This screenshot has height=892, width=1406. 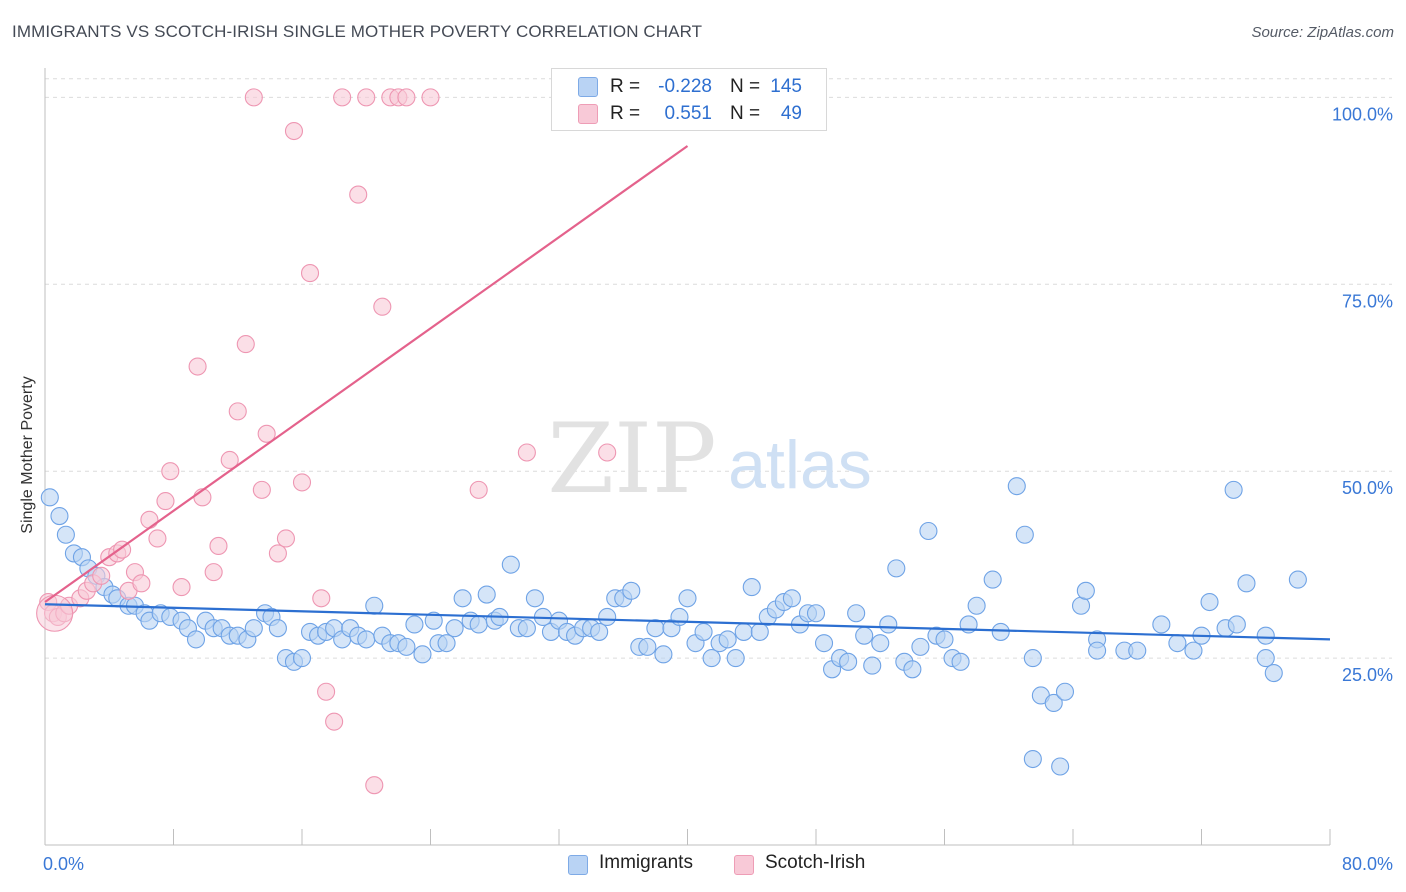 I want to click on y-tick-label: 75.0%, so click(x=1367, y=301).